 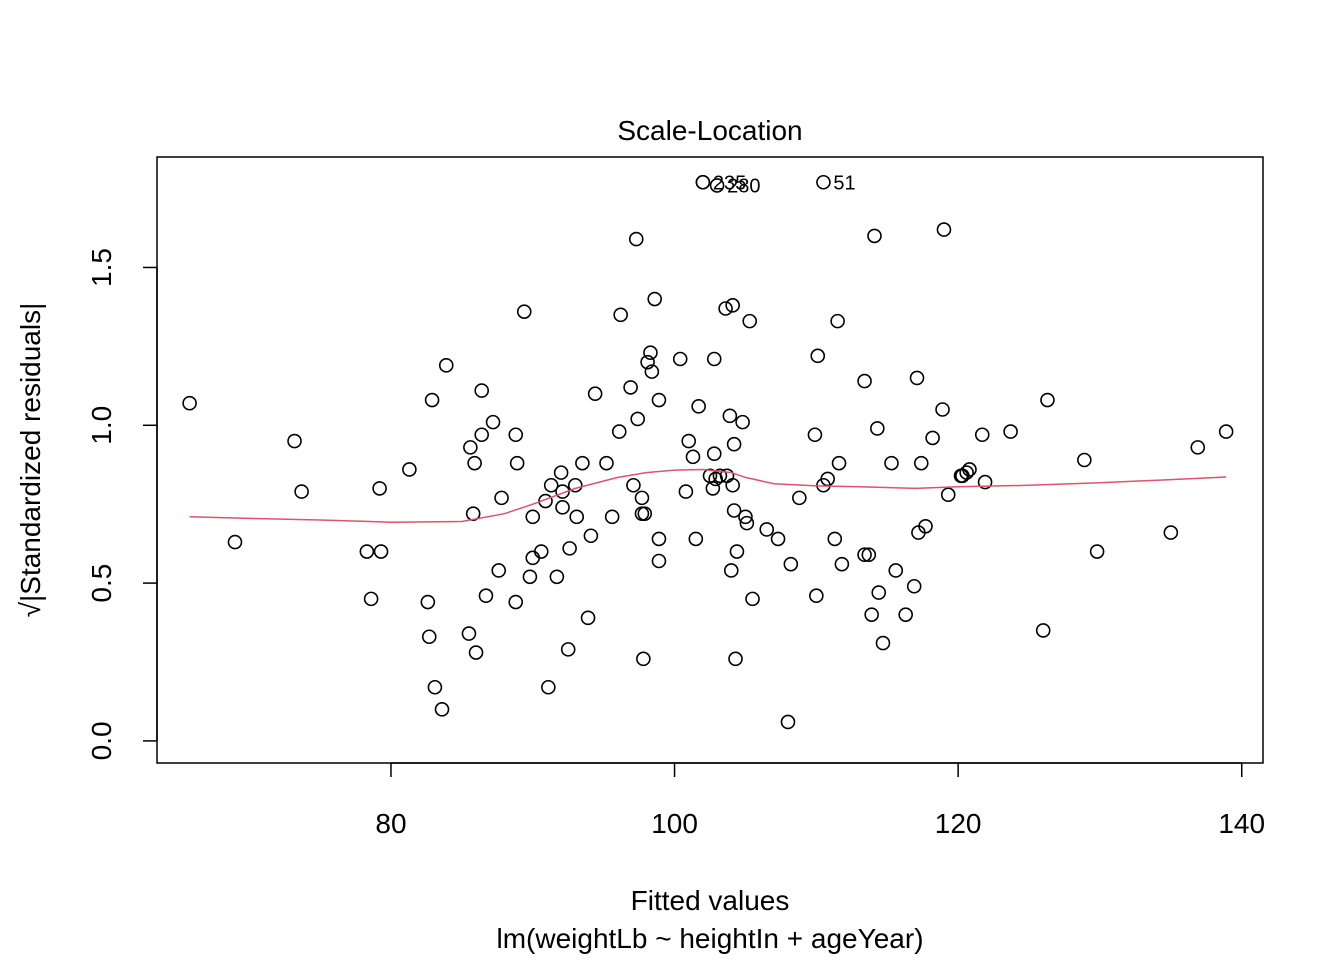 I want to click on y-tick-label: 1.5, so click(x=101, y=267).